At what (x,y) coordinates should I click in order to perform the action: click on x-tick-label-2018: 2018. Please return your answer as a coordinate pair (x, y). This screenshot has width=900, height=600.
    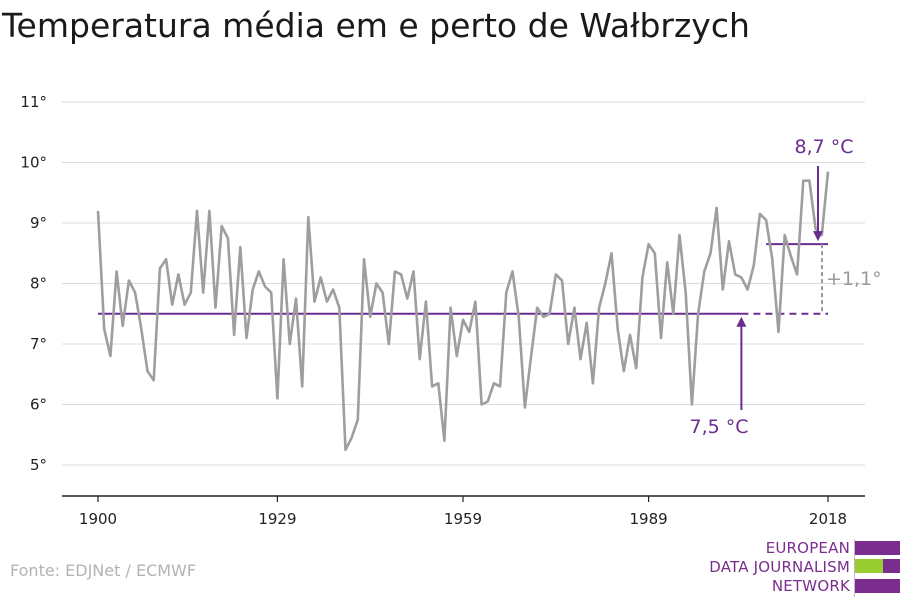
    Looking at the image, I should click on (828, 519).